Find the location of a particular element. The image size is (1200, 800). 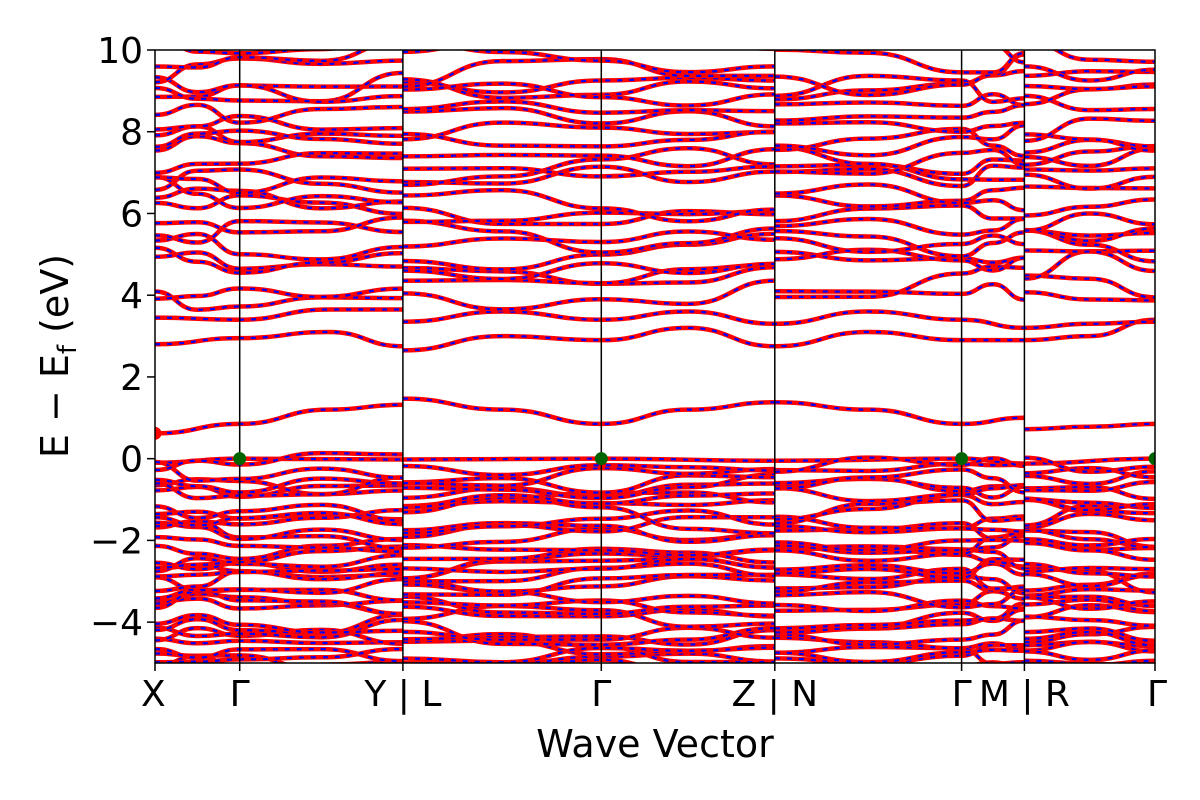

x-tick-label: Z | N is located at coordinates (774, 694).